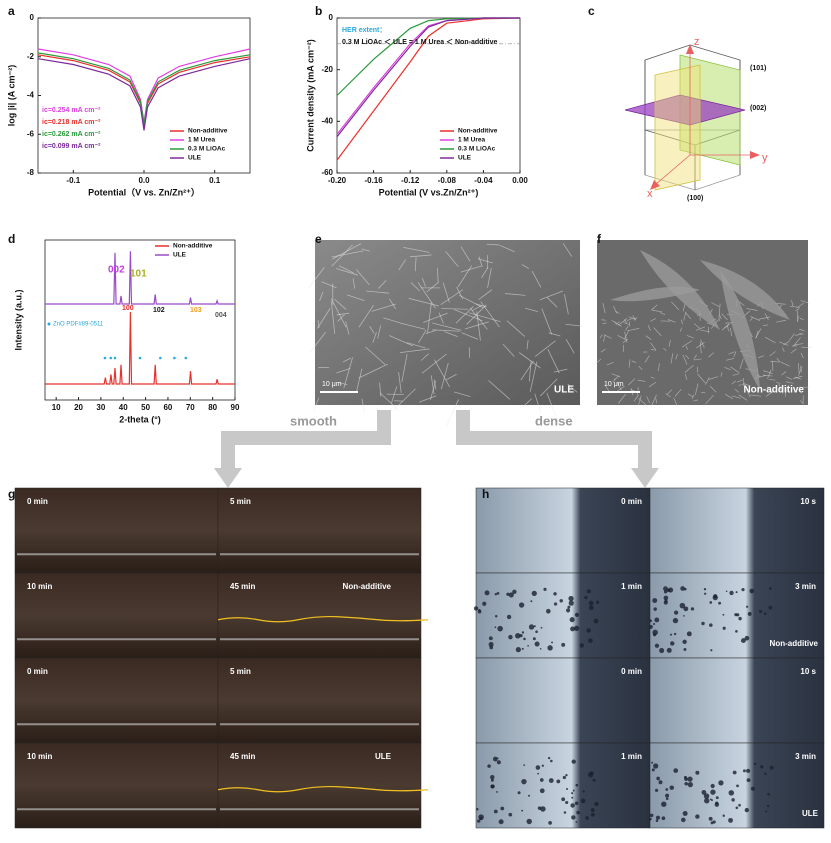 This screenshot has height=843, width=831. Describe the element at coordinates (477, 149) in the screenshot. I see `legend-label: 0.3 M LiOAc` at that location.